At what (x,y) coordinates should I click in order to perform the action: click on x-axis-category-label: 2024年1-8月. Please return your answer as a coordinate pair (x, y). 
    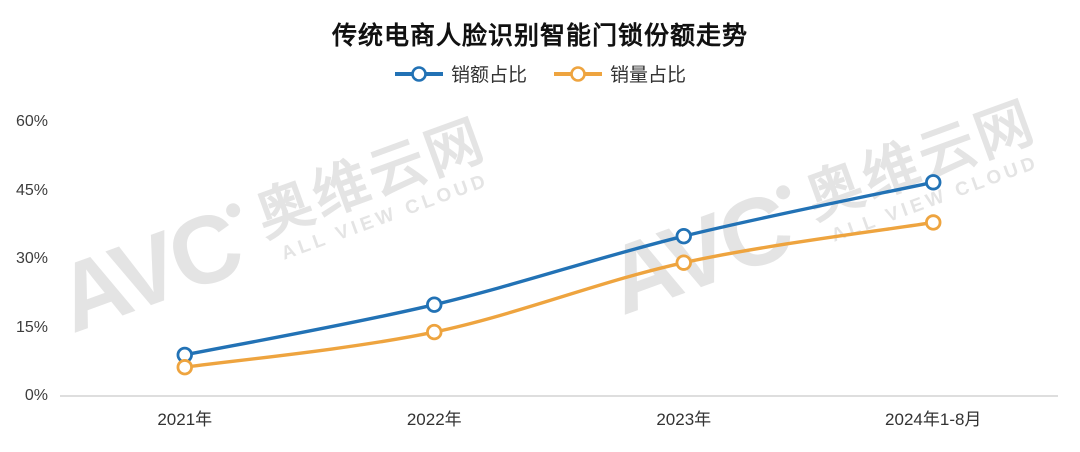
    Looking at the image, I should click on (933, 419).